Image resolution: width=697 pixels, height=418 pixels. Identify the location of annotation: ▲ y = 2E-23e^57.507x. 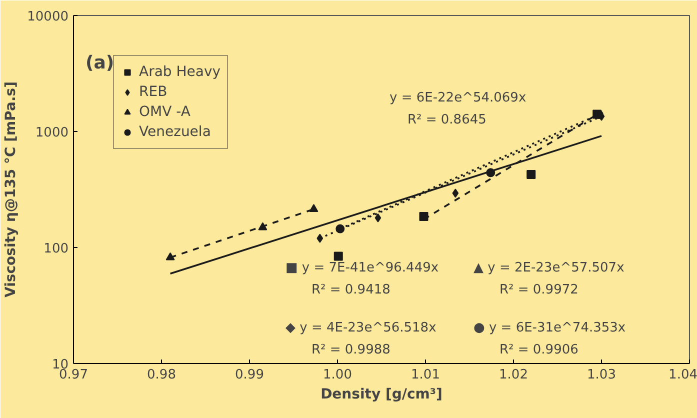
(549, 268).